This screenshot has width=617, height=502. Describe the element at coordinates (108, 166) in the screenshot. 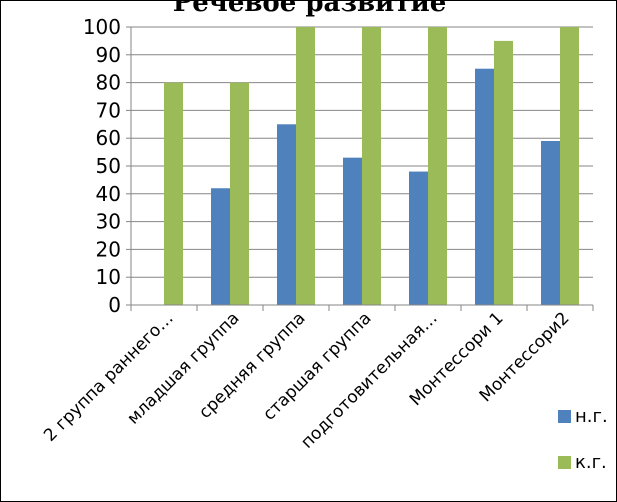

I see `y-tick-label: 50` at that location.